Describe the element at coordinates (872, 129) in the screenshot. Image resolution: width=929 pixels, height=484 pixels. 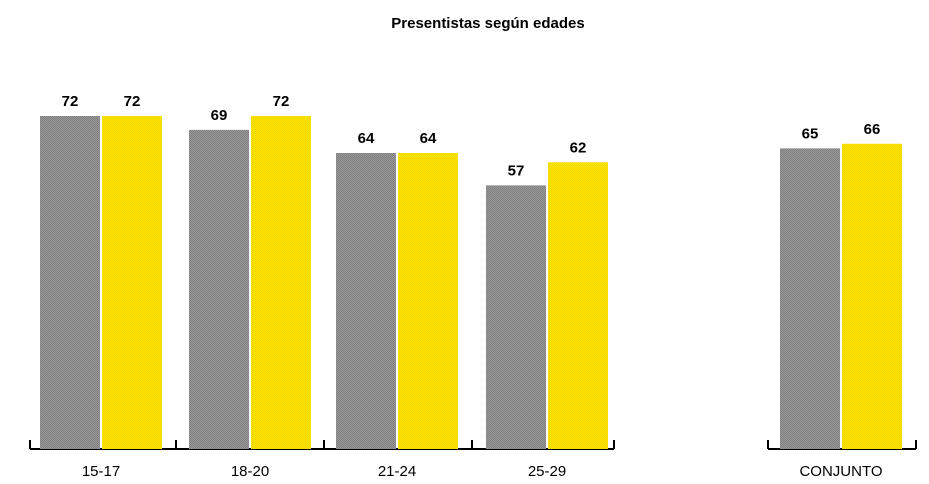
I see `data-label: 66` at that location.